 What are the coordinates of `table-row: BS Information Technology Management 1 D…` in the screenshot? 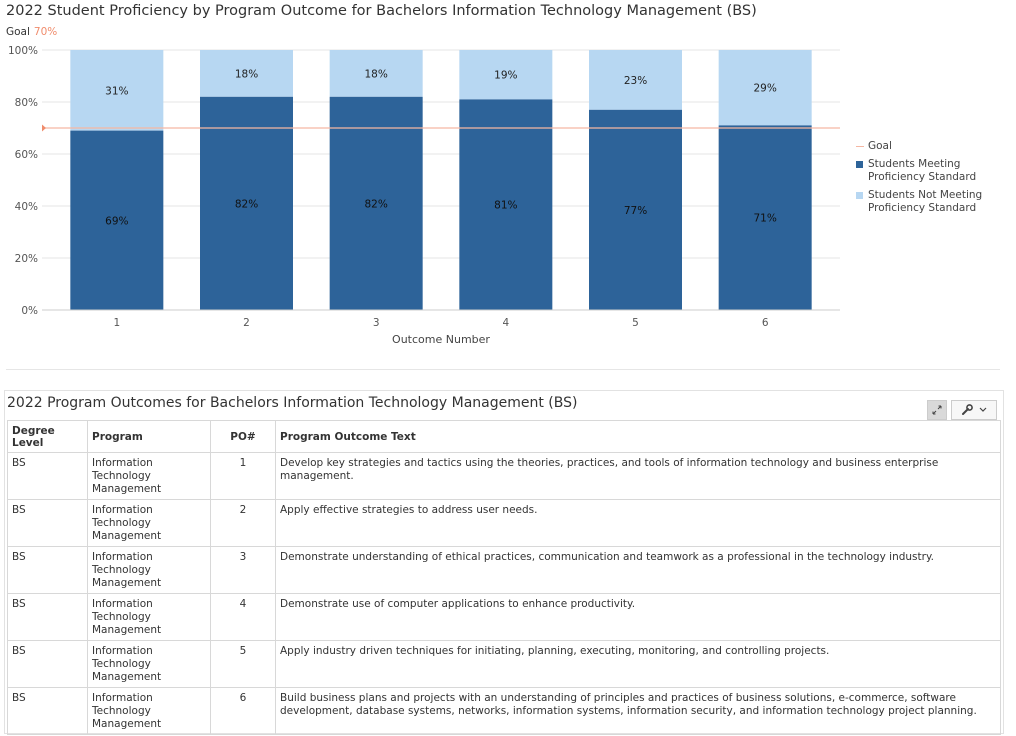 It's located at (504, 476).